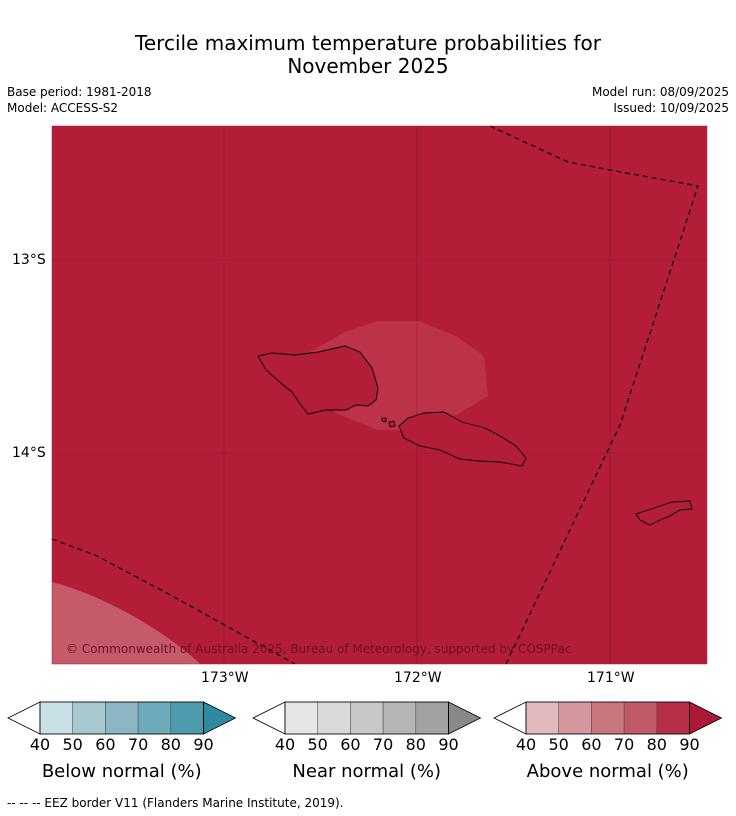  I want to click on lon-tick-173w: 173°W, so click(225, 678).